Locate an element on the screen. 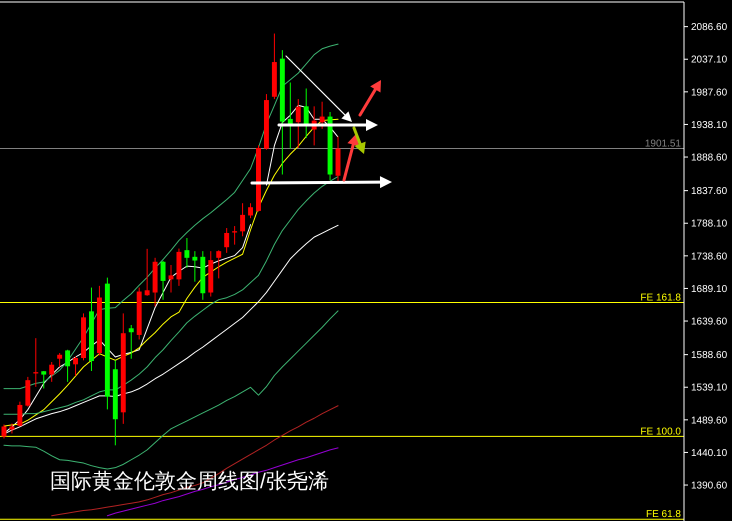  y-tick-label: 1987.60 is located at coordinates (709, 92).